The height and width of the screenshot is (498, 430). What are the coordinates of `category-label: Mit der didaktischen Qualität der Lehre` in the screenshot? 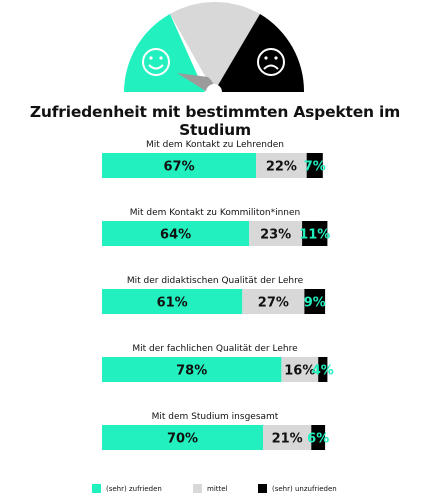 It's located at (215, 281).